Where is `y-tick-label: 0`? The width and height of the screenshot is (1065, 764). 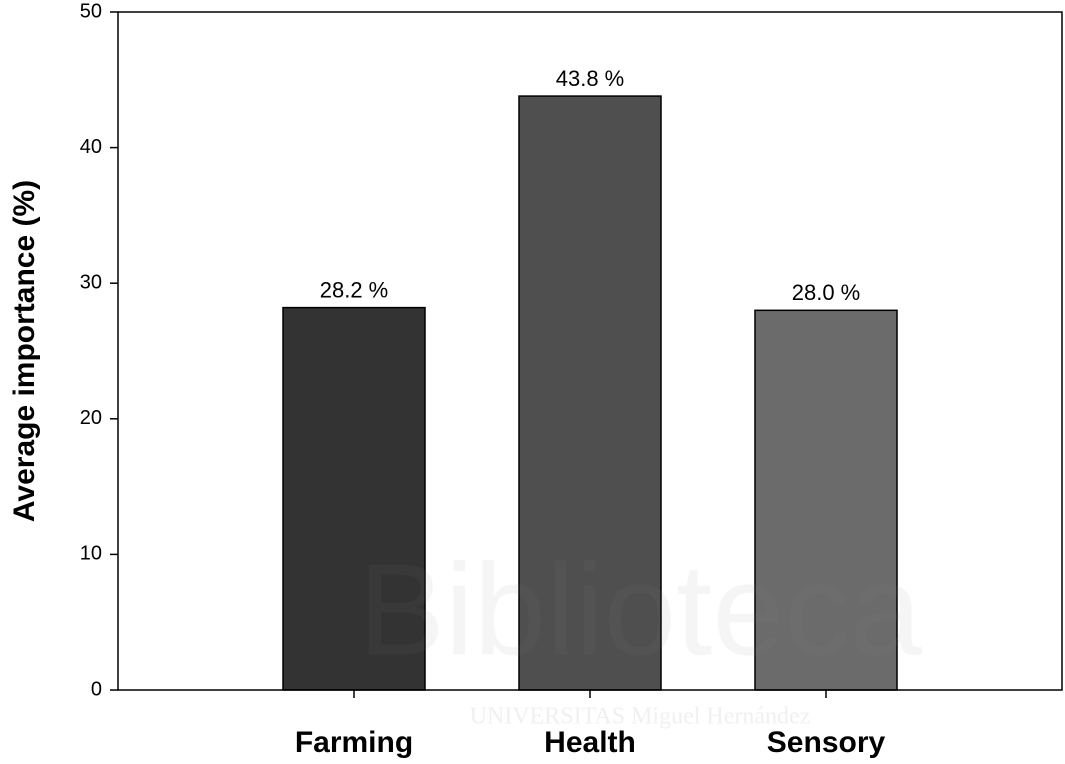
y-tick-label: 0 is located at coordinates (96, 689).